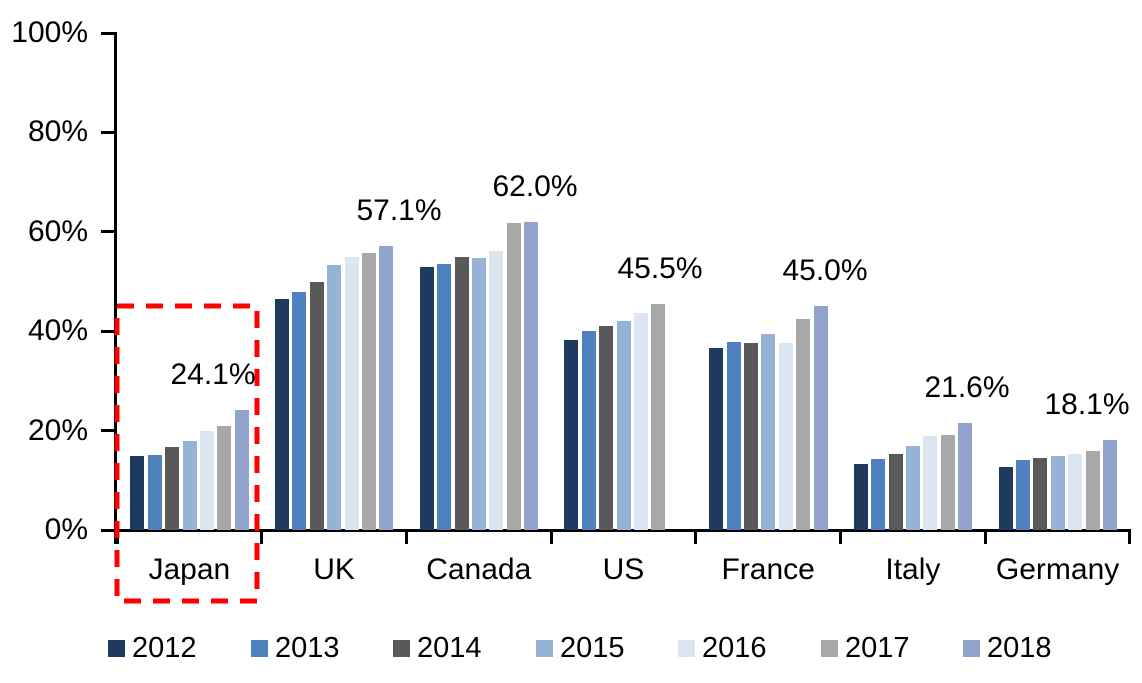 The height and width of the screenshot is (683, 1142). What do you see at coordinates (686, 648) in the screenshot?
I see `legend-swatch-2016` at bounding box center [686, 648].